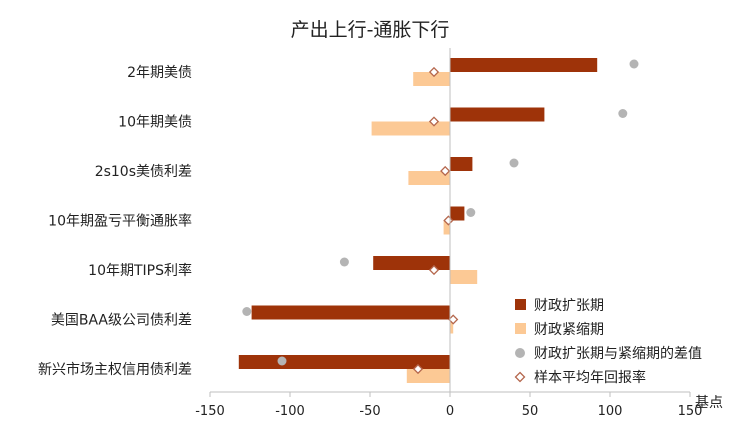 This screenshot has height=439, width=744. What do you see at coordinates (530, 411) in the screenshot?
I see `x-tick-label: 50` at bounding box center [530, 411].